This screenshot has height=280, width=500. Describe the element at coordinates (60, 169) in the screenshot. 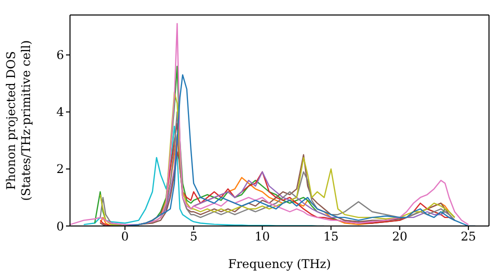

I see `y-tick-label: 2` at that location.